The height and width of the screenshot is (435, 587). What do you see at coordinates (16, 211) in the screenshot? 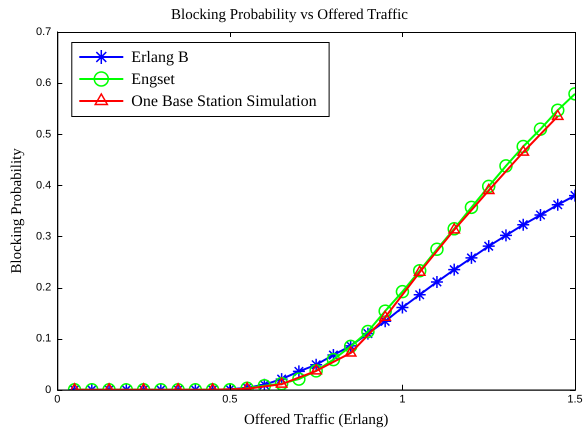
I see `y-axis-title: Blocking Probability` at bounding box center [16, 211].